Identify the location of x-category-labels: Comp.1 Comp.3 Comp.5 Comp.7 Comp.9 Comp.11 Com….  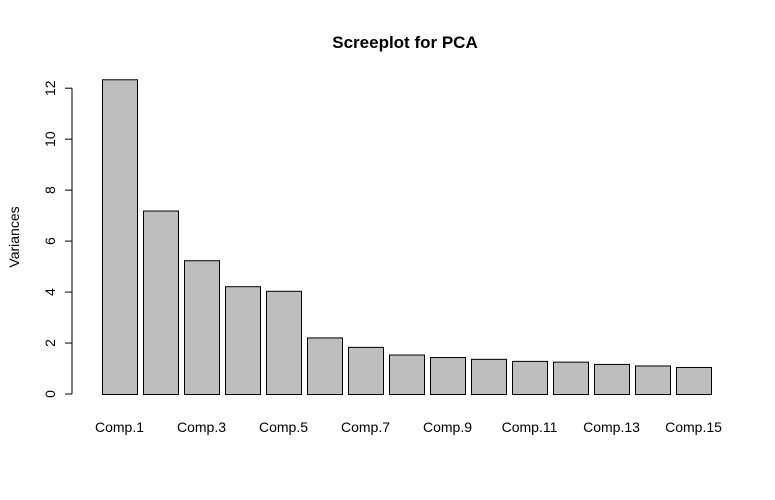
(408, 427).